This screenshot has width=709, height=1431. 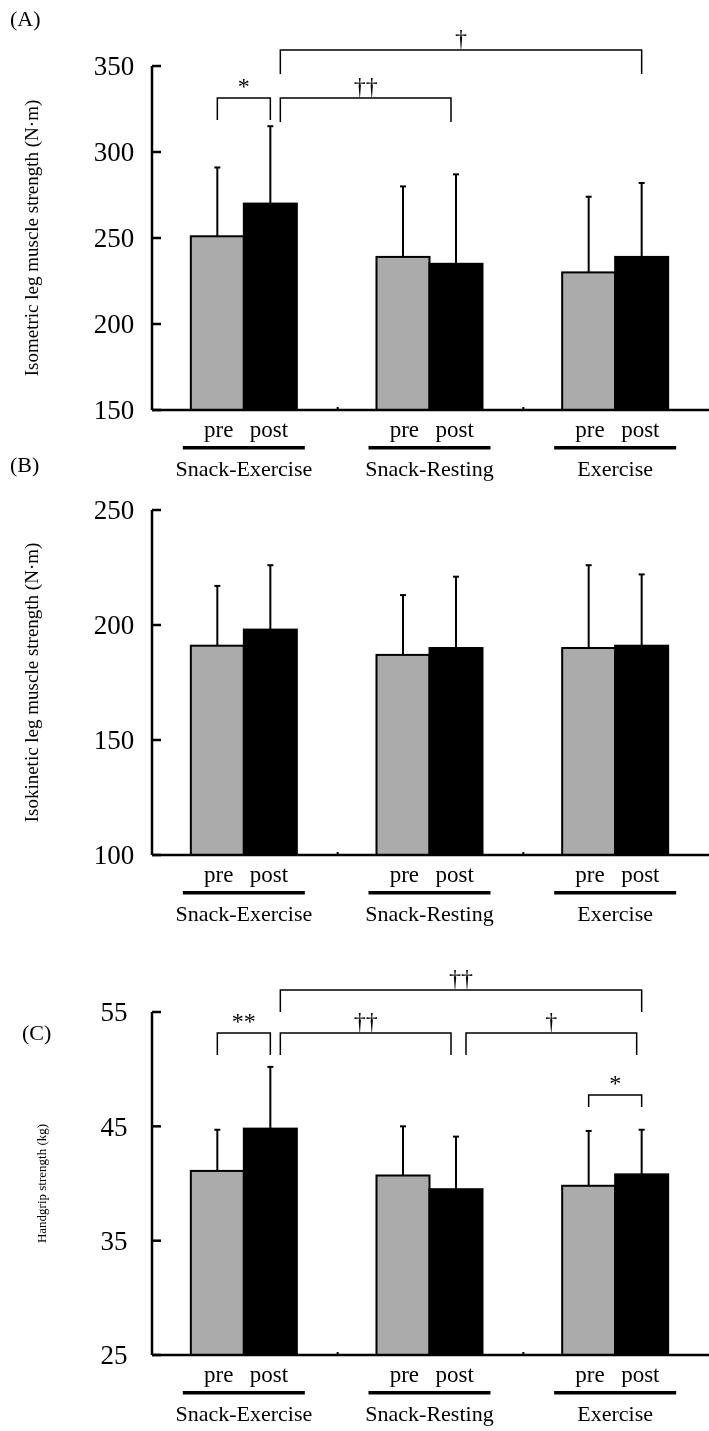 I want to click on y-tick-label: 100, so click(x=114, y=855).